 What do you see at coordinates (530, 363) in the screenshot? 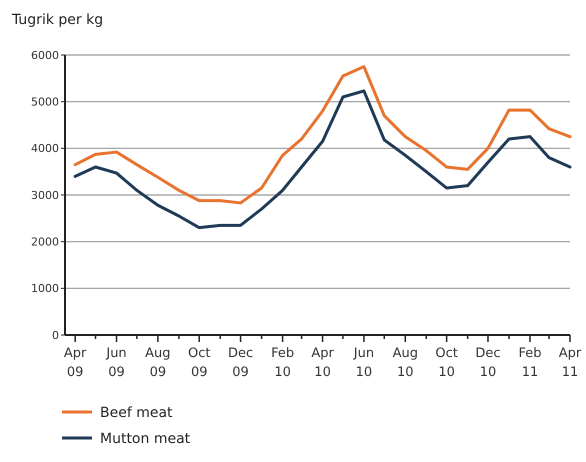
I see `x-tick-label: Feb 11` at bounding box center [530, 363].